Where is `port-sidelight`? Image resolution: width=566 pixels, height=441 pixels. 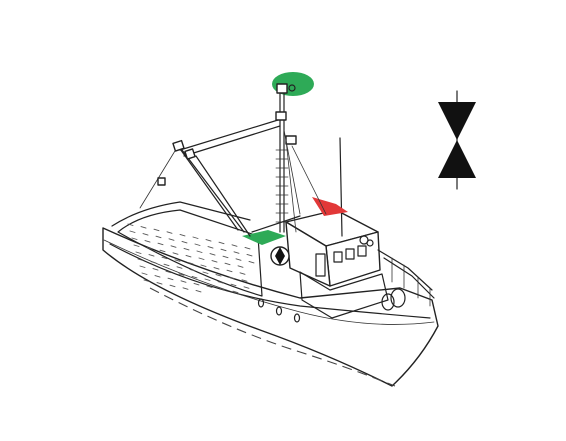 port-sidelight is located at coordinates (330, 206).